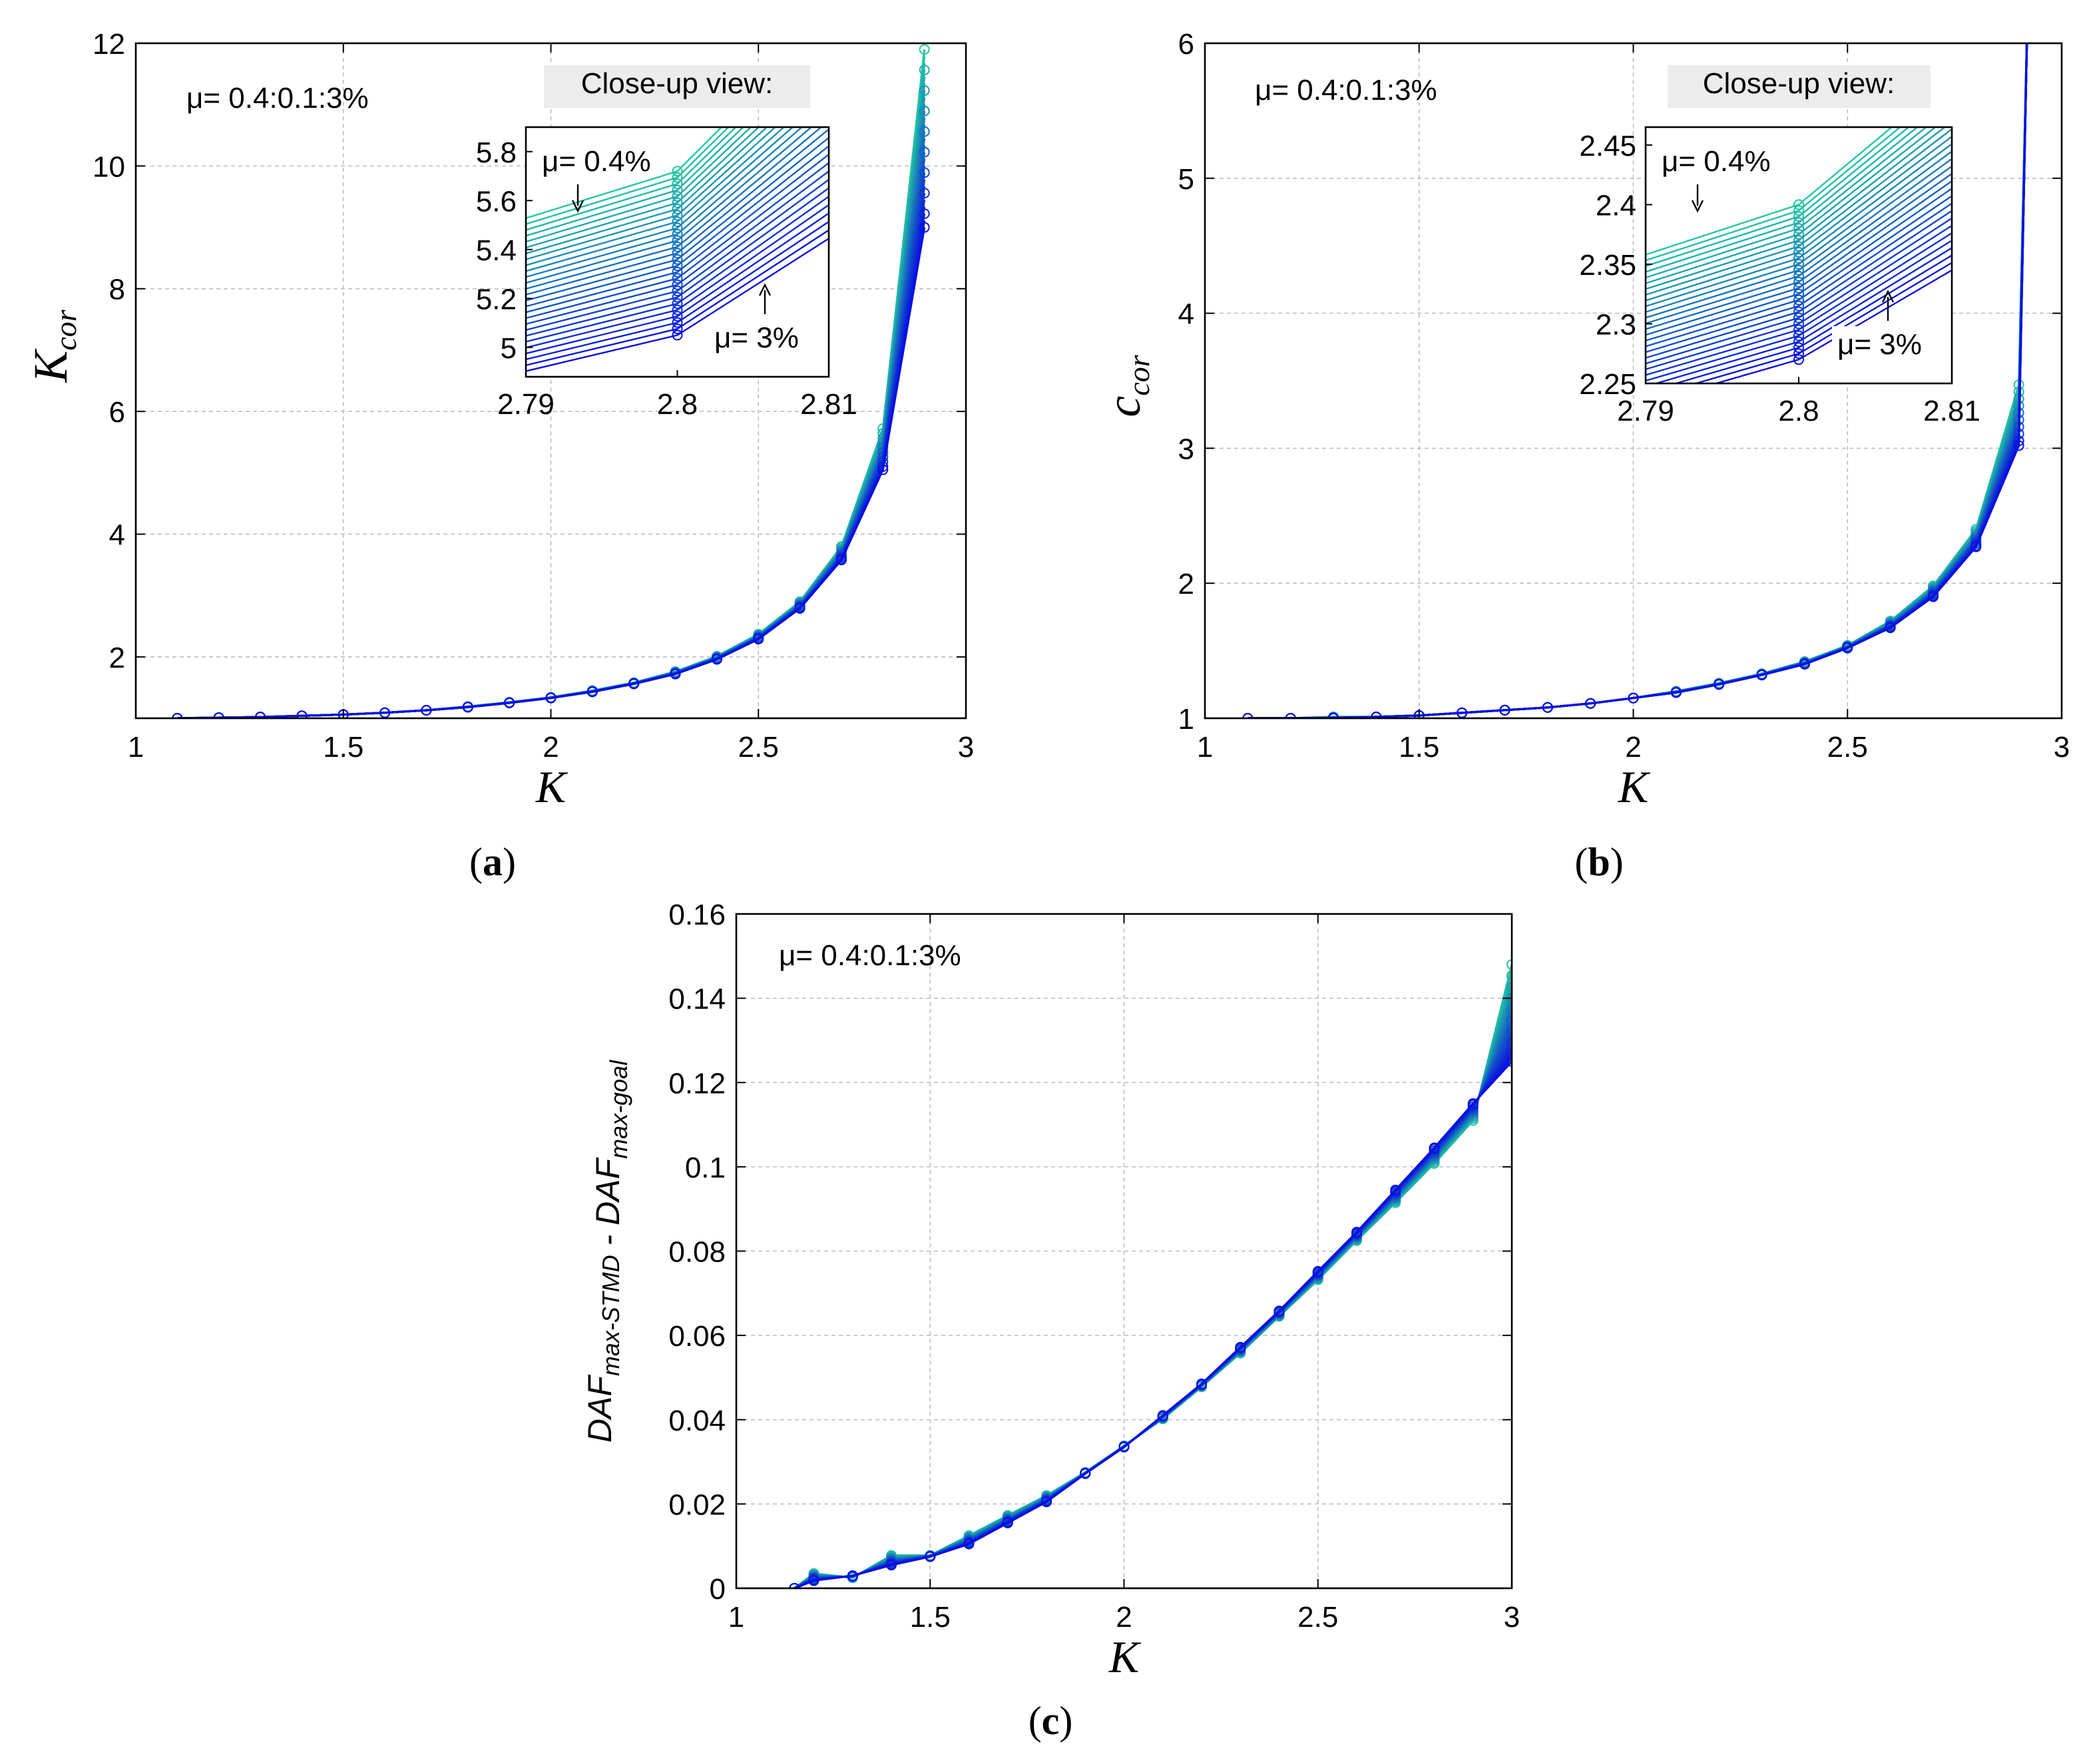  What do you see at coordinates (697, 1336) in the screenshot?
I see `y-tick-label: 0.06` at bounding box center [697, 1336].